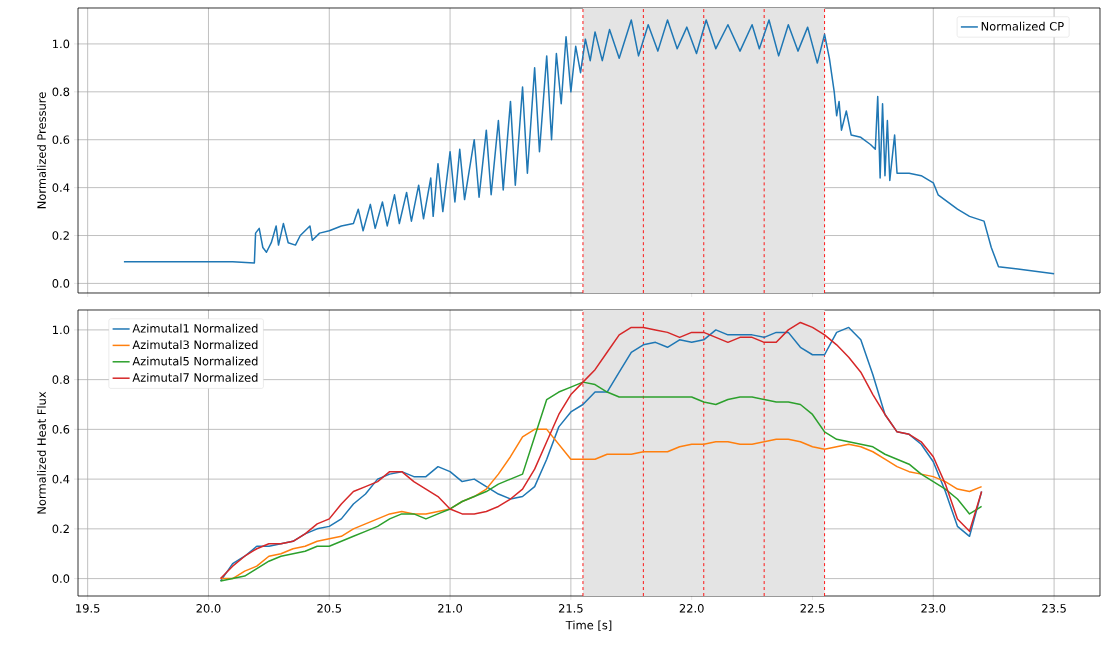 This screenshot has height=648, width=1103. Describe the element at coordinates (1022, 26) in the screenshot. I see `legend-label: Normalized CP` at that location.